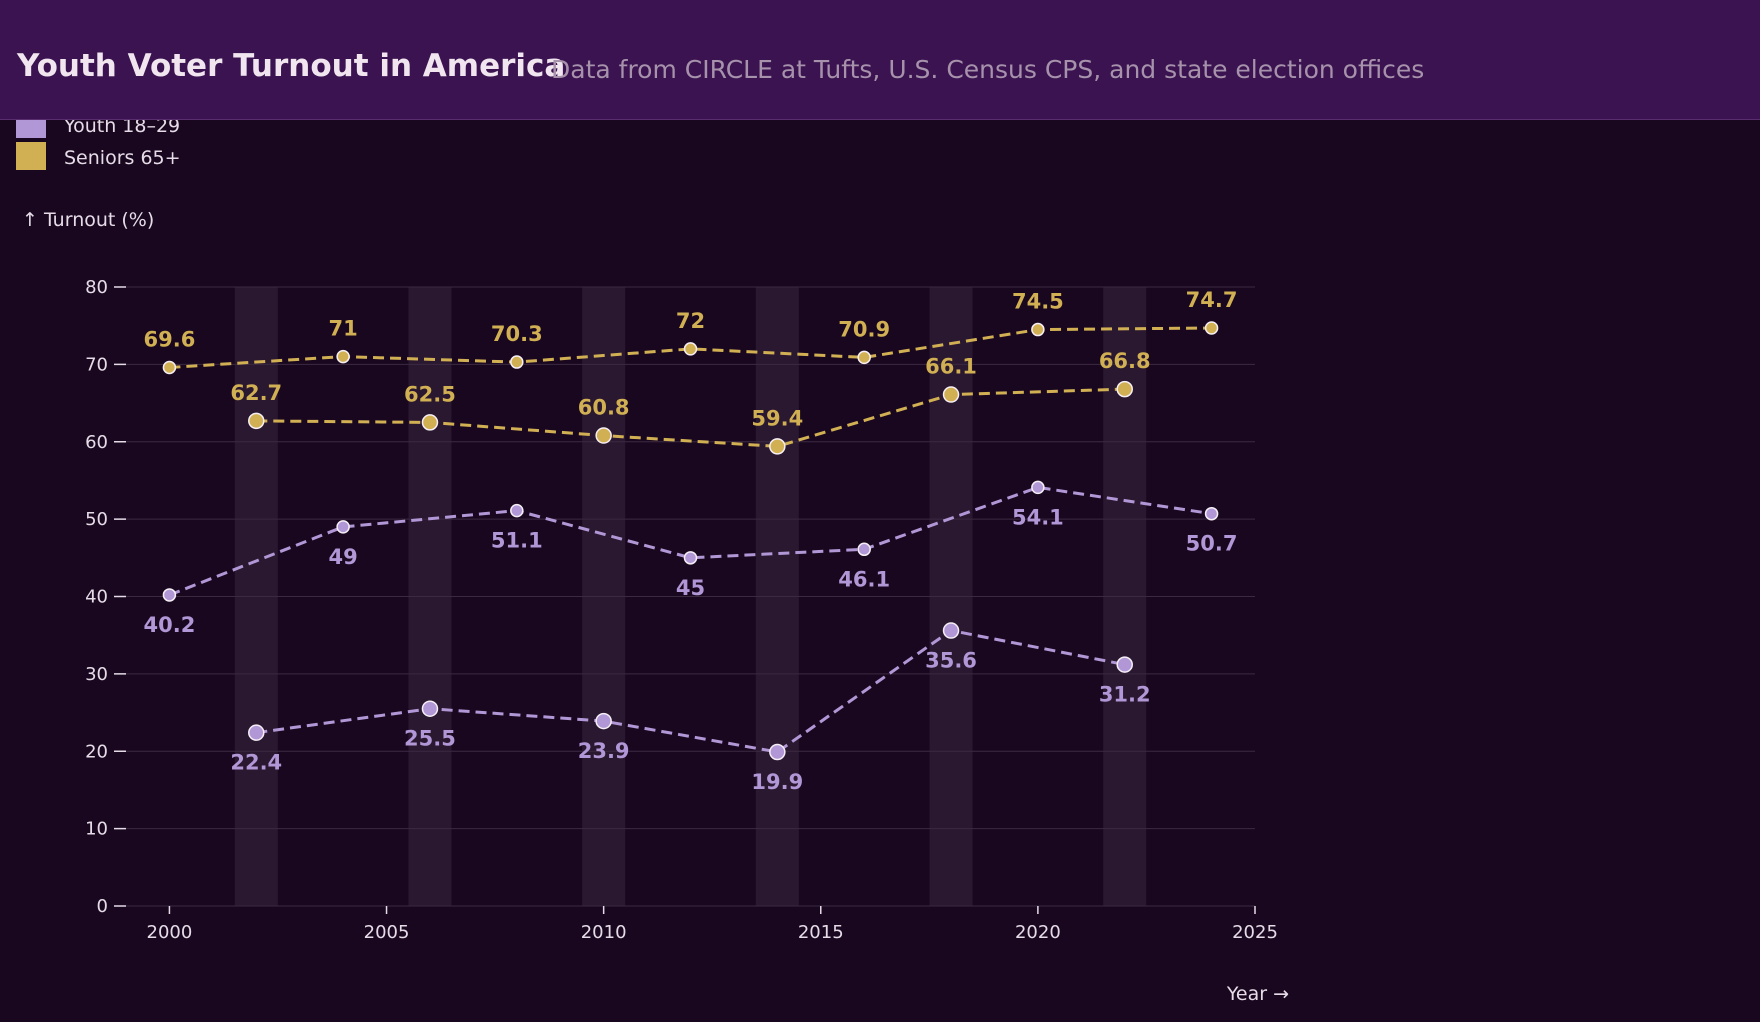 The height and width of the screenshot is (1022, 1760). What do you see at coordinates (342, 557) in the screenshot?
I see `data-label: 49` at bounding box center [342, 557].